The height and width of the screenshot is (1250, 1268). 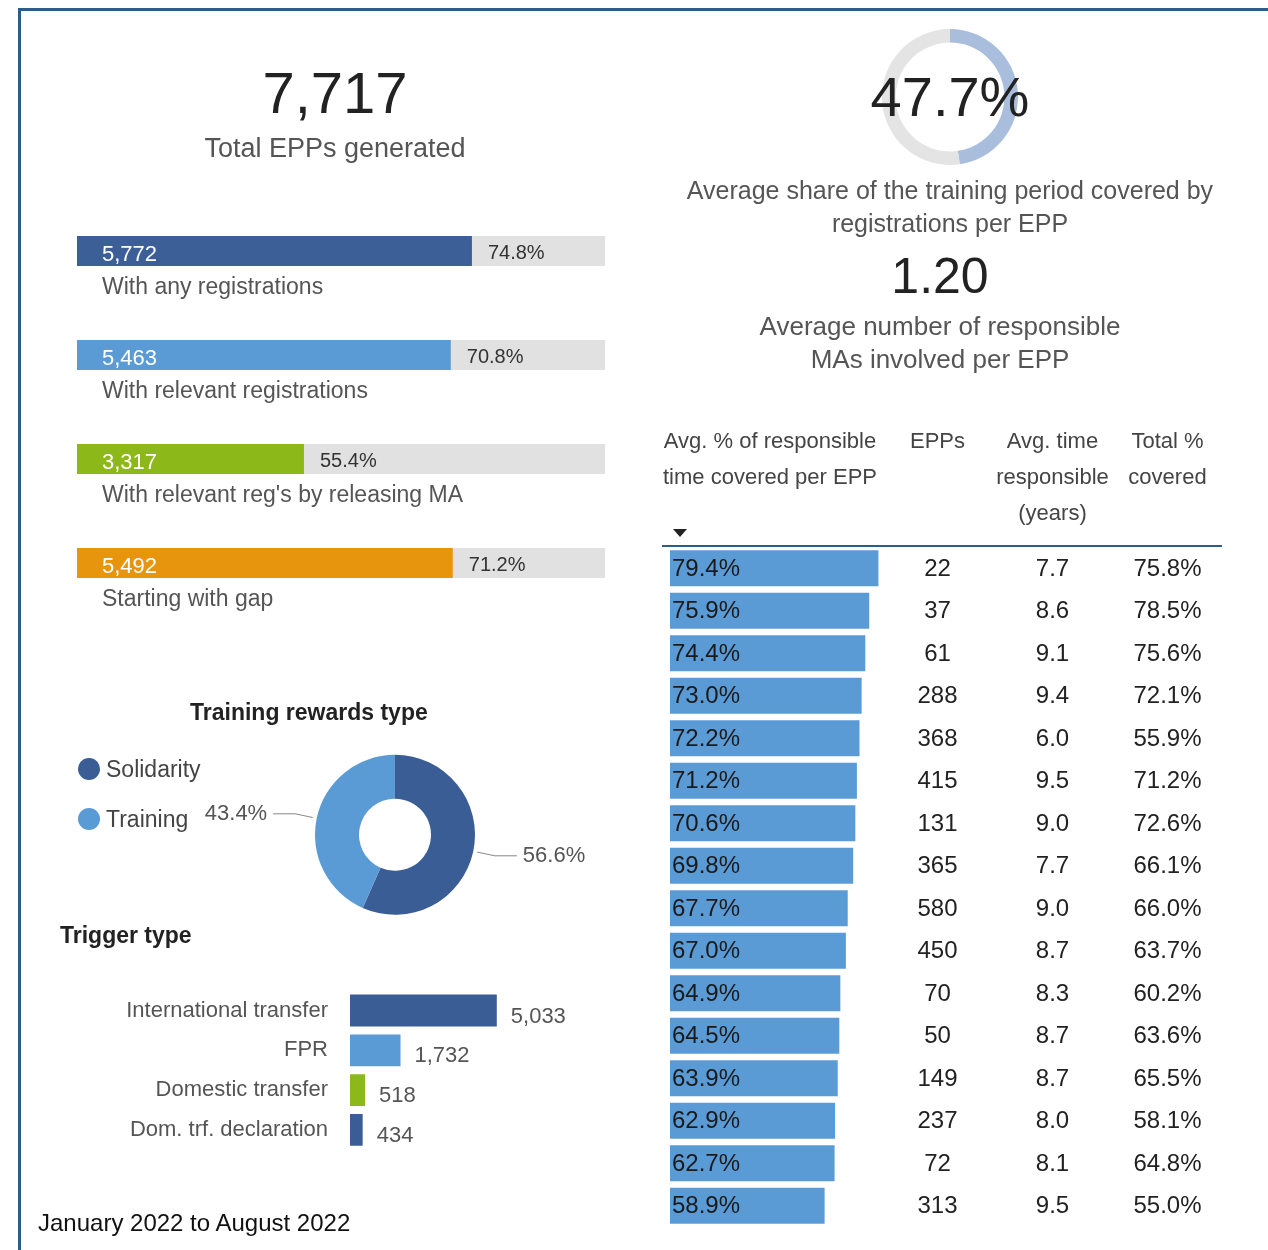 What do you see at coordinates (1167, 1120) in the screenshot?
I see `data-label: 58.1%` at bounding box center [1167, 1120].